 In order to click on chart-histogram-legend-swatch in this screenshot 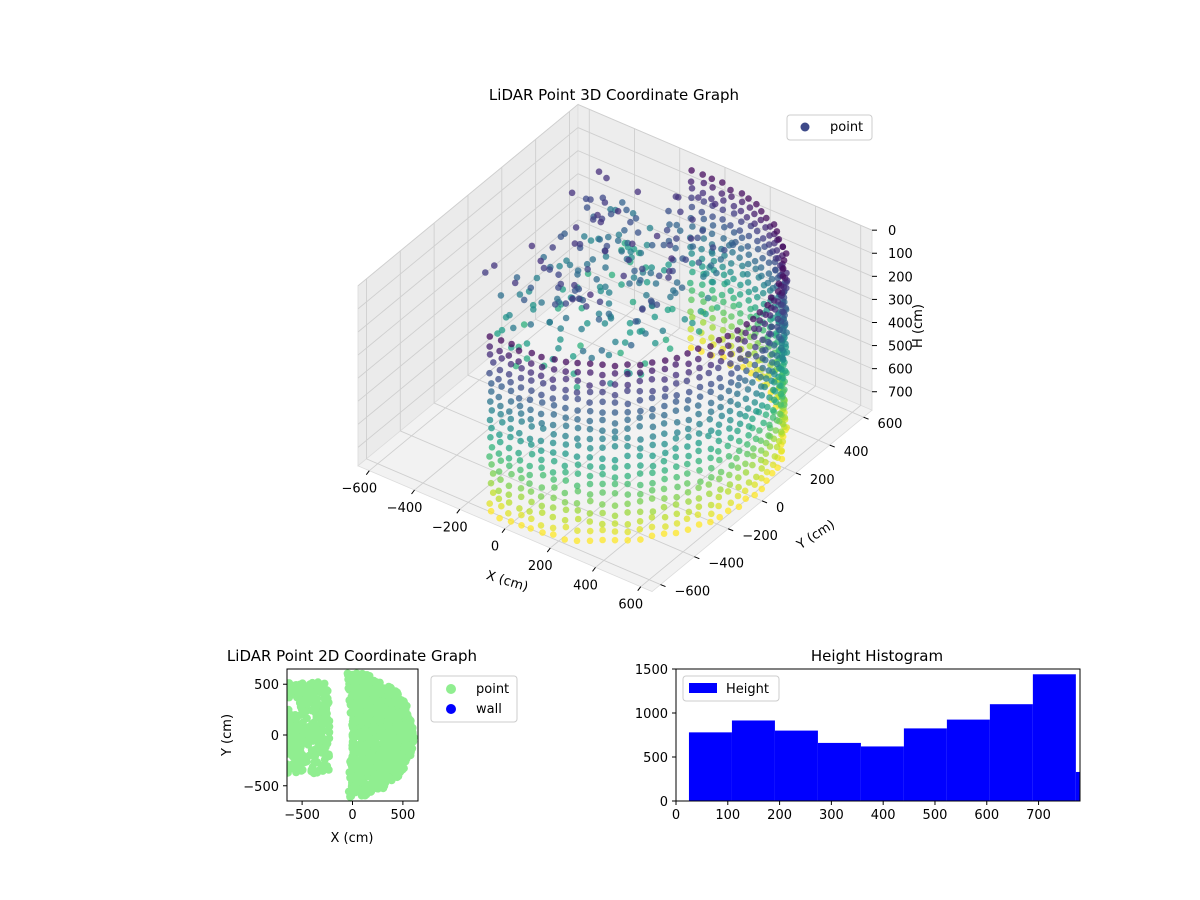, I will do `click(703, 688)`.